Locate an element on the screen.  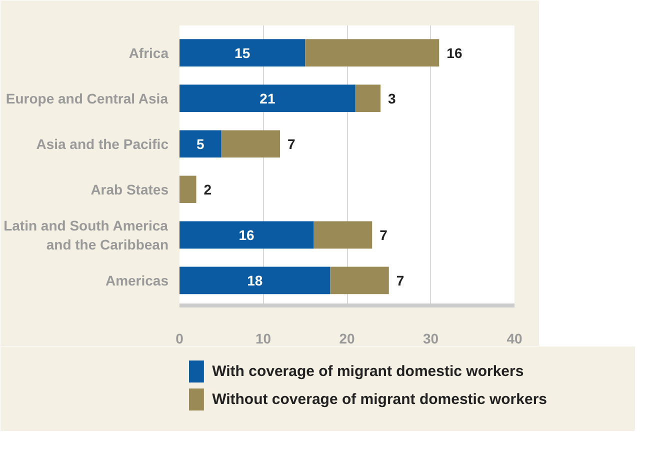
data-label: 3 is located at coordinates (392, 98).